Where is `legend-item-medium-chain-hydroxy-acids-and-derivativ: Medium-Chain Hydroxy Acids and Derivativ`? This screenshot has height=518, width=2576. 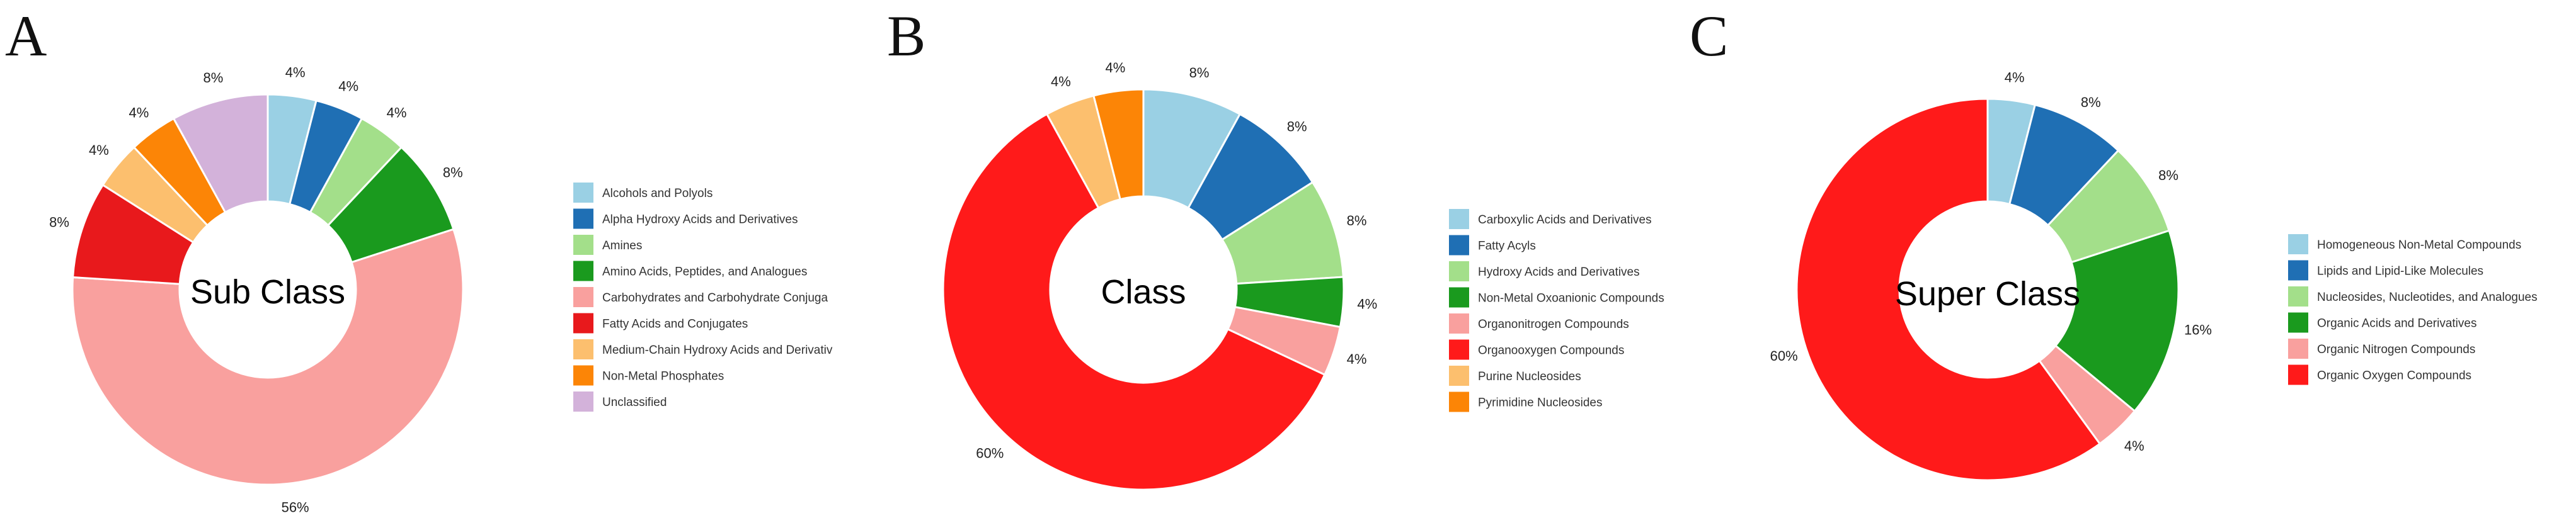
legend-item-medium-chain-hydroxy-acids-and-derivativ: Medium-Chain Hydroxy Acids and Derivativ is located at coordinates (703, 349).